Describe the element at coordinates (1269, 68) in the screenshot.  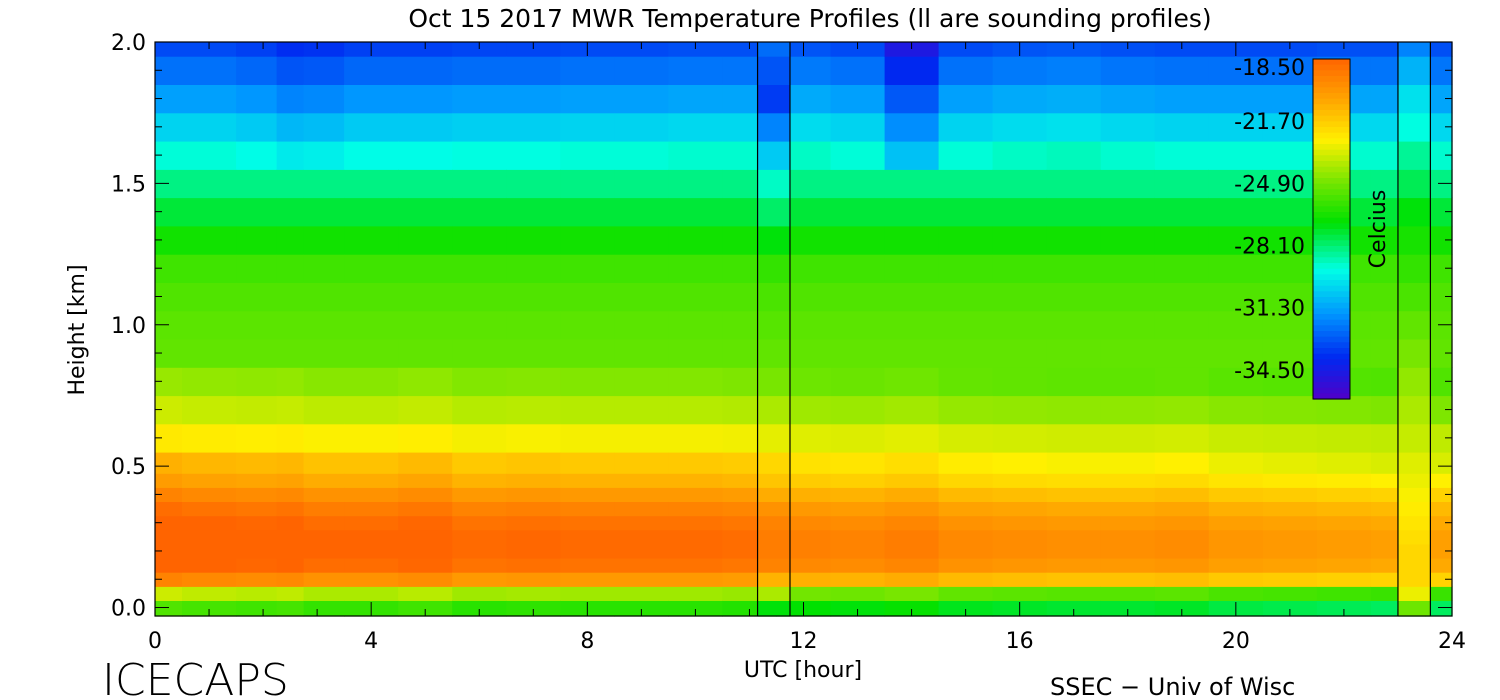
I see `colorbar-tick-label: -18.50` at that location.